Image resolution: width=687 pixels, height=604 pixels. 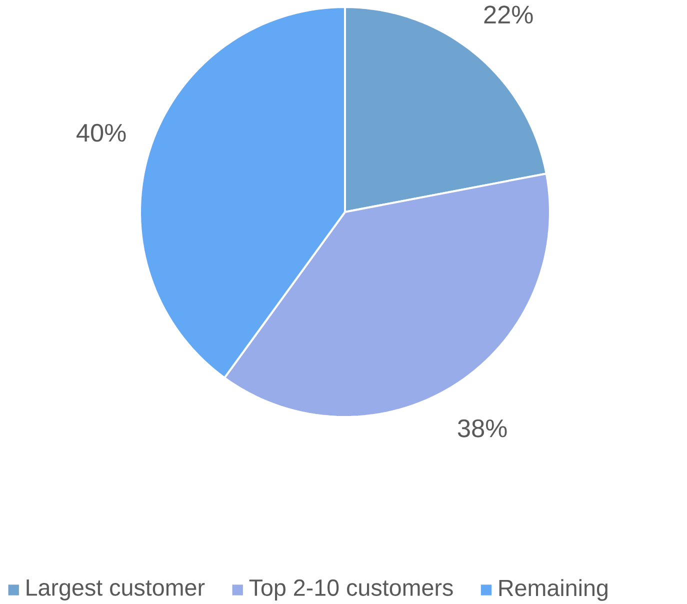 I want to click on data-label: 38%, so click(x=482, y=428).